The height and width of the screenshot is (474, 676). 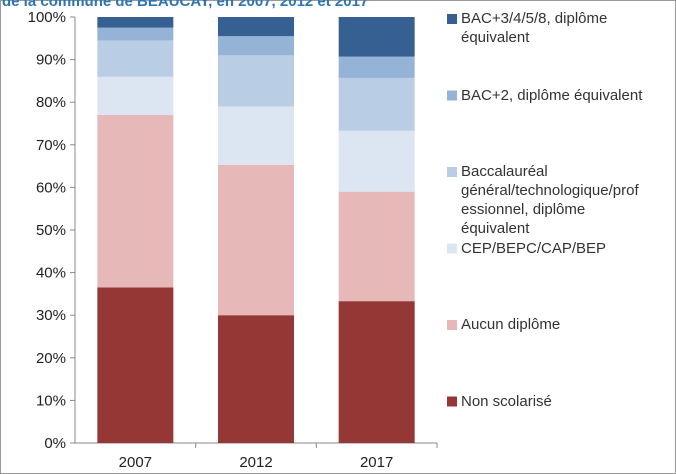 What do you see at coordinates (51, 187) in the screenshot?
I see `y-tick-label: 60%` at bounding box center [51, 187].